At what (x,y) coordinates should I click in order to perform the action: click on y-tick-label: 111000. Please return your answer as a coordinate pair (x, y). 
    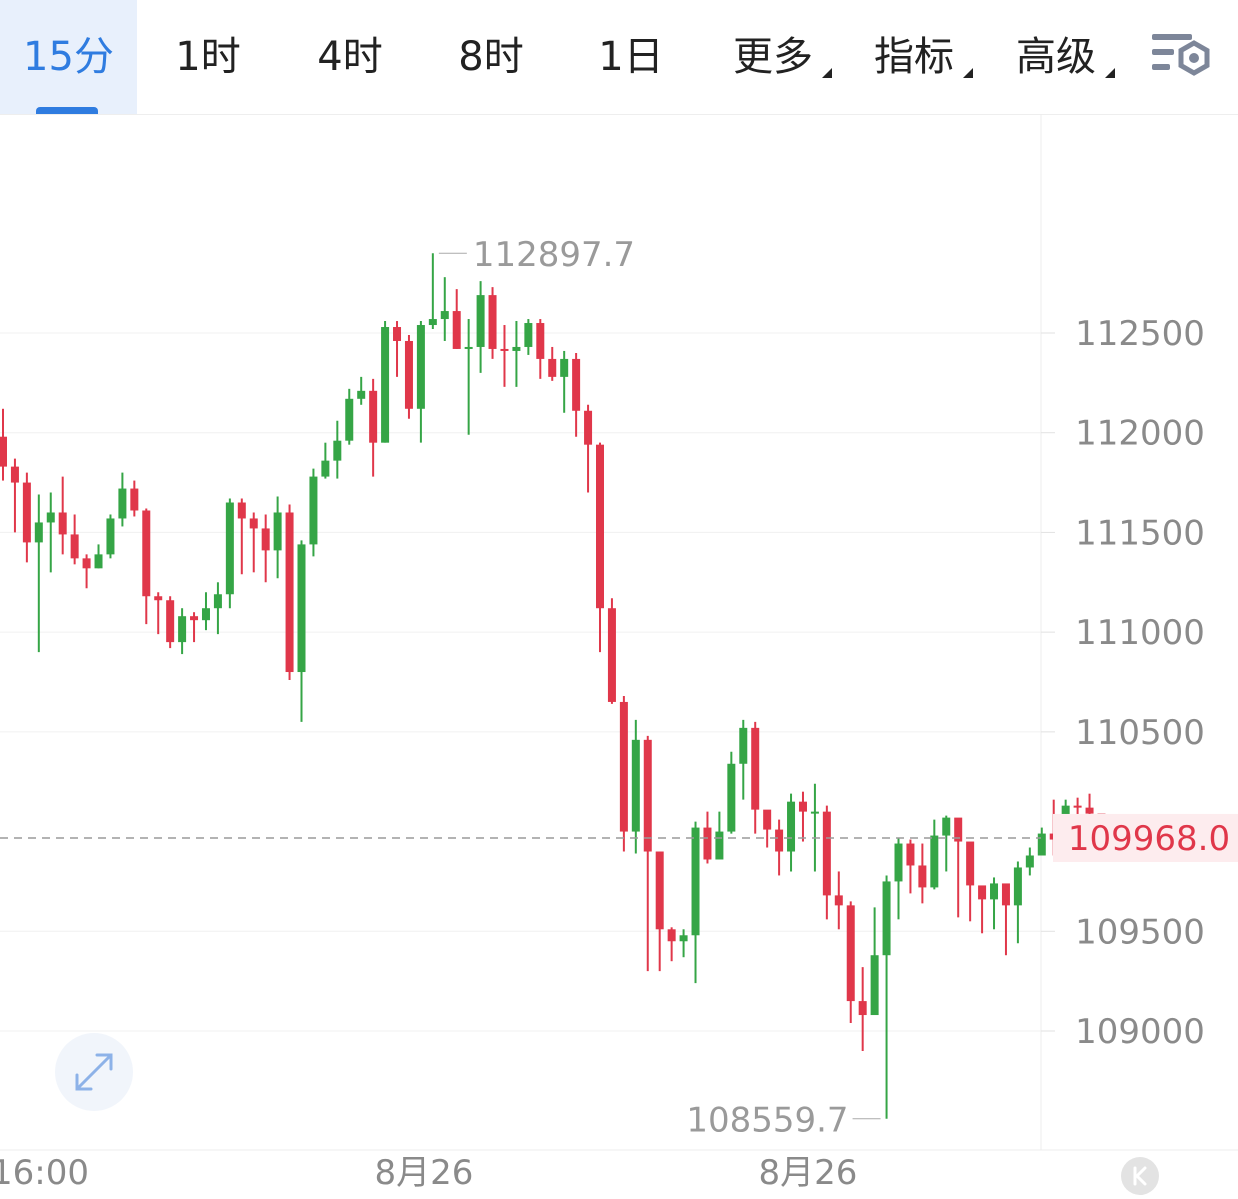
    Looking at the image, I should click on (1140, 633).